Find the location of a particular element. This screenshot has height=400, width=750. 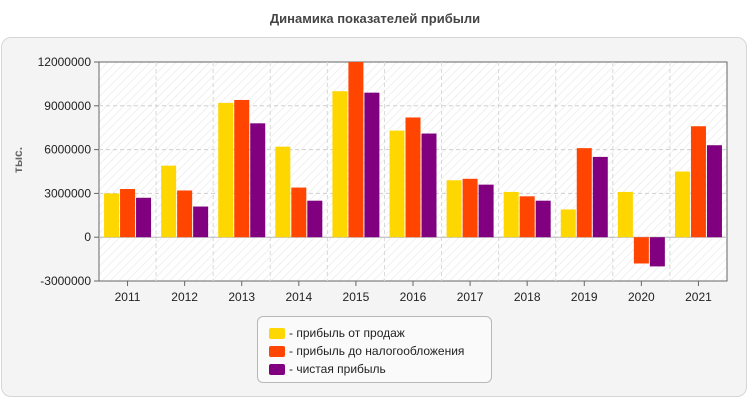

x-tick-label: 2012 is located at coordinates (184, 297).